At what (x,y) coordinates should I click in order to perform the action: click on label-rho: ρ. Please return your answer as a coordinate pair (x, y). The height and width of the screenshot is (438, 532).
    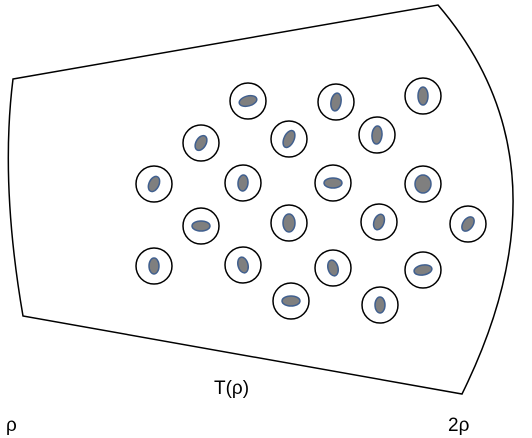
    Looking at the image, I should click on (11, 425).